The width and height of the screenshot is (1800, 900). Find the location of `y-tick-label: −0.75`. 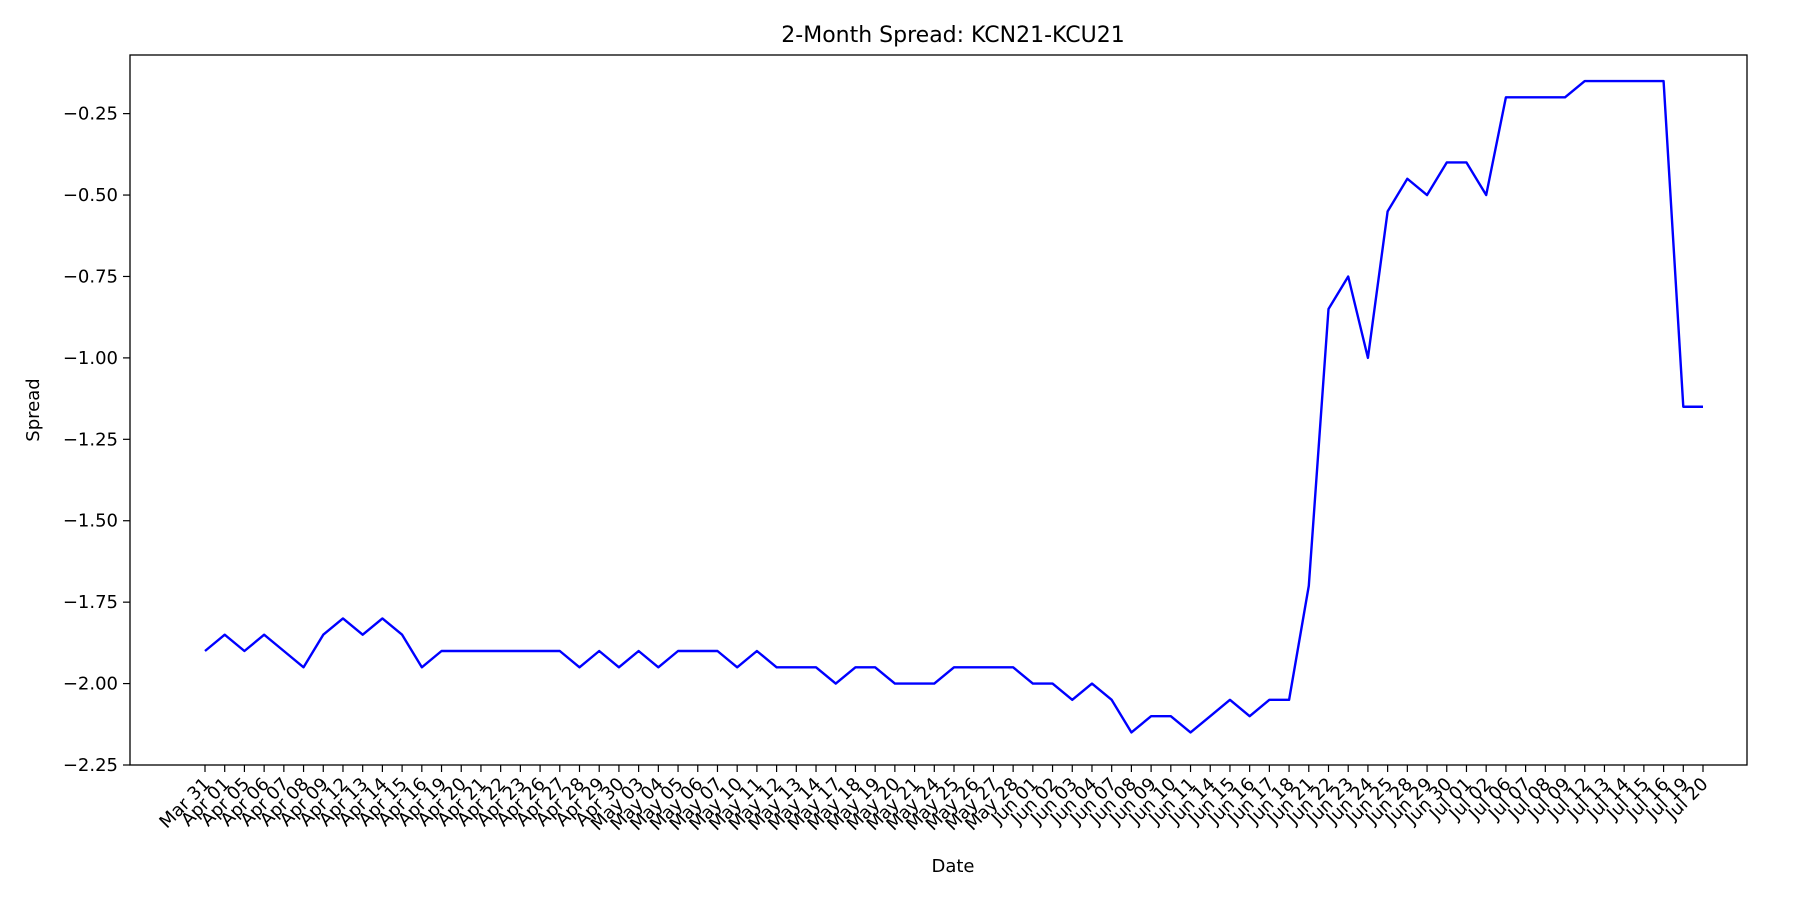

y-tick-label: −0.75 is located at coordinates (90, 276).